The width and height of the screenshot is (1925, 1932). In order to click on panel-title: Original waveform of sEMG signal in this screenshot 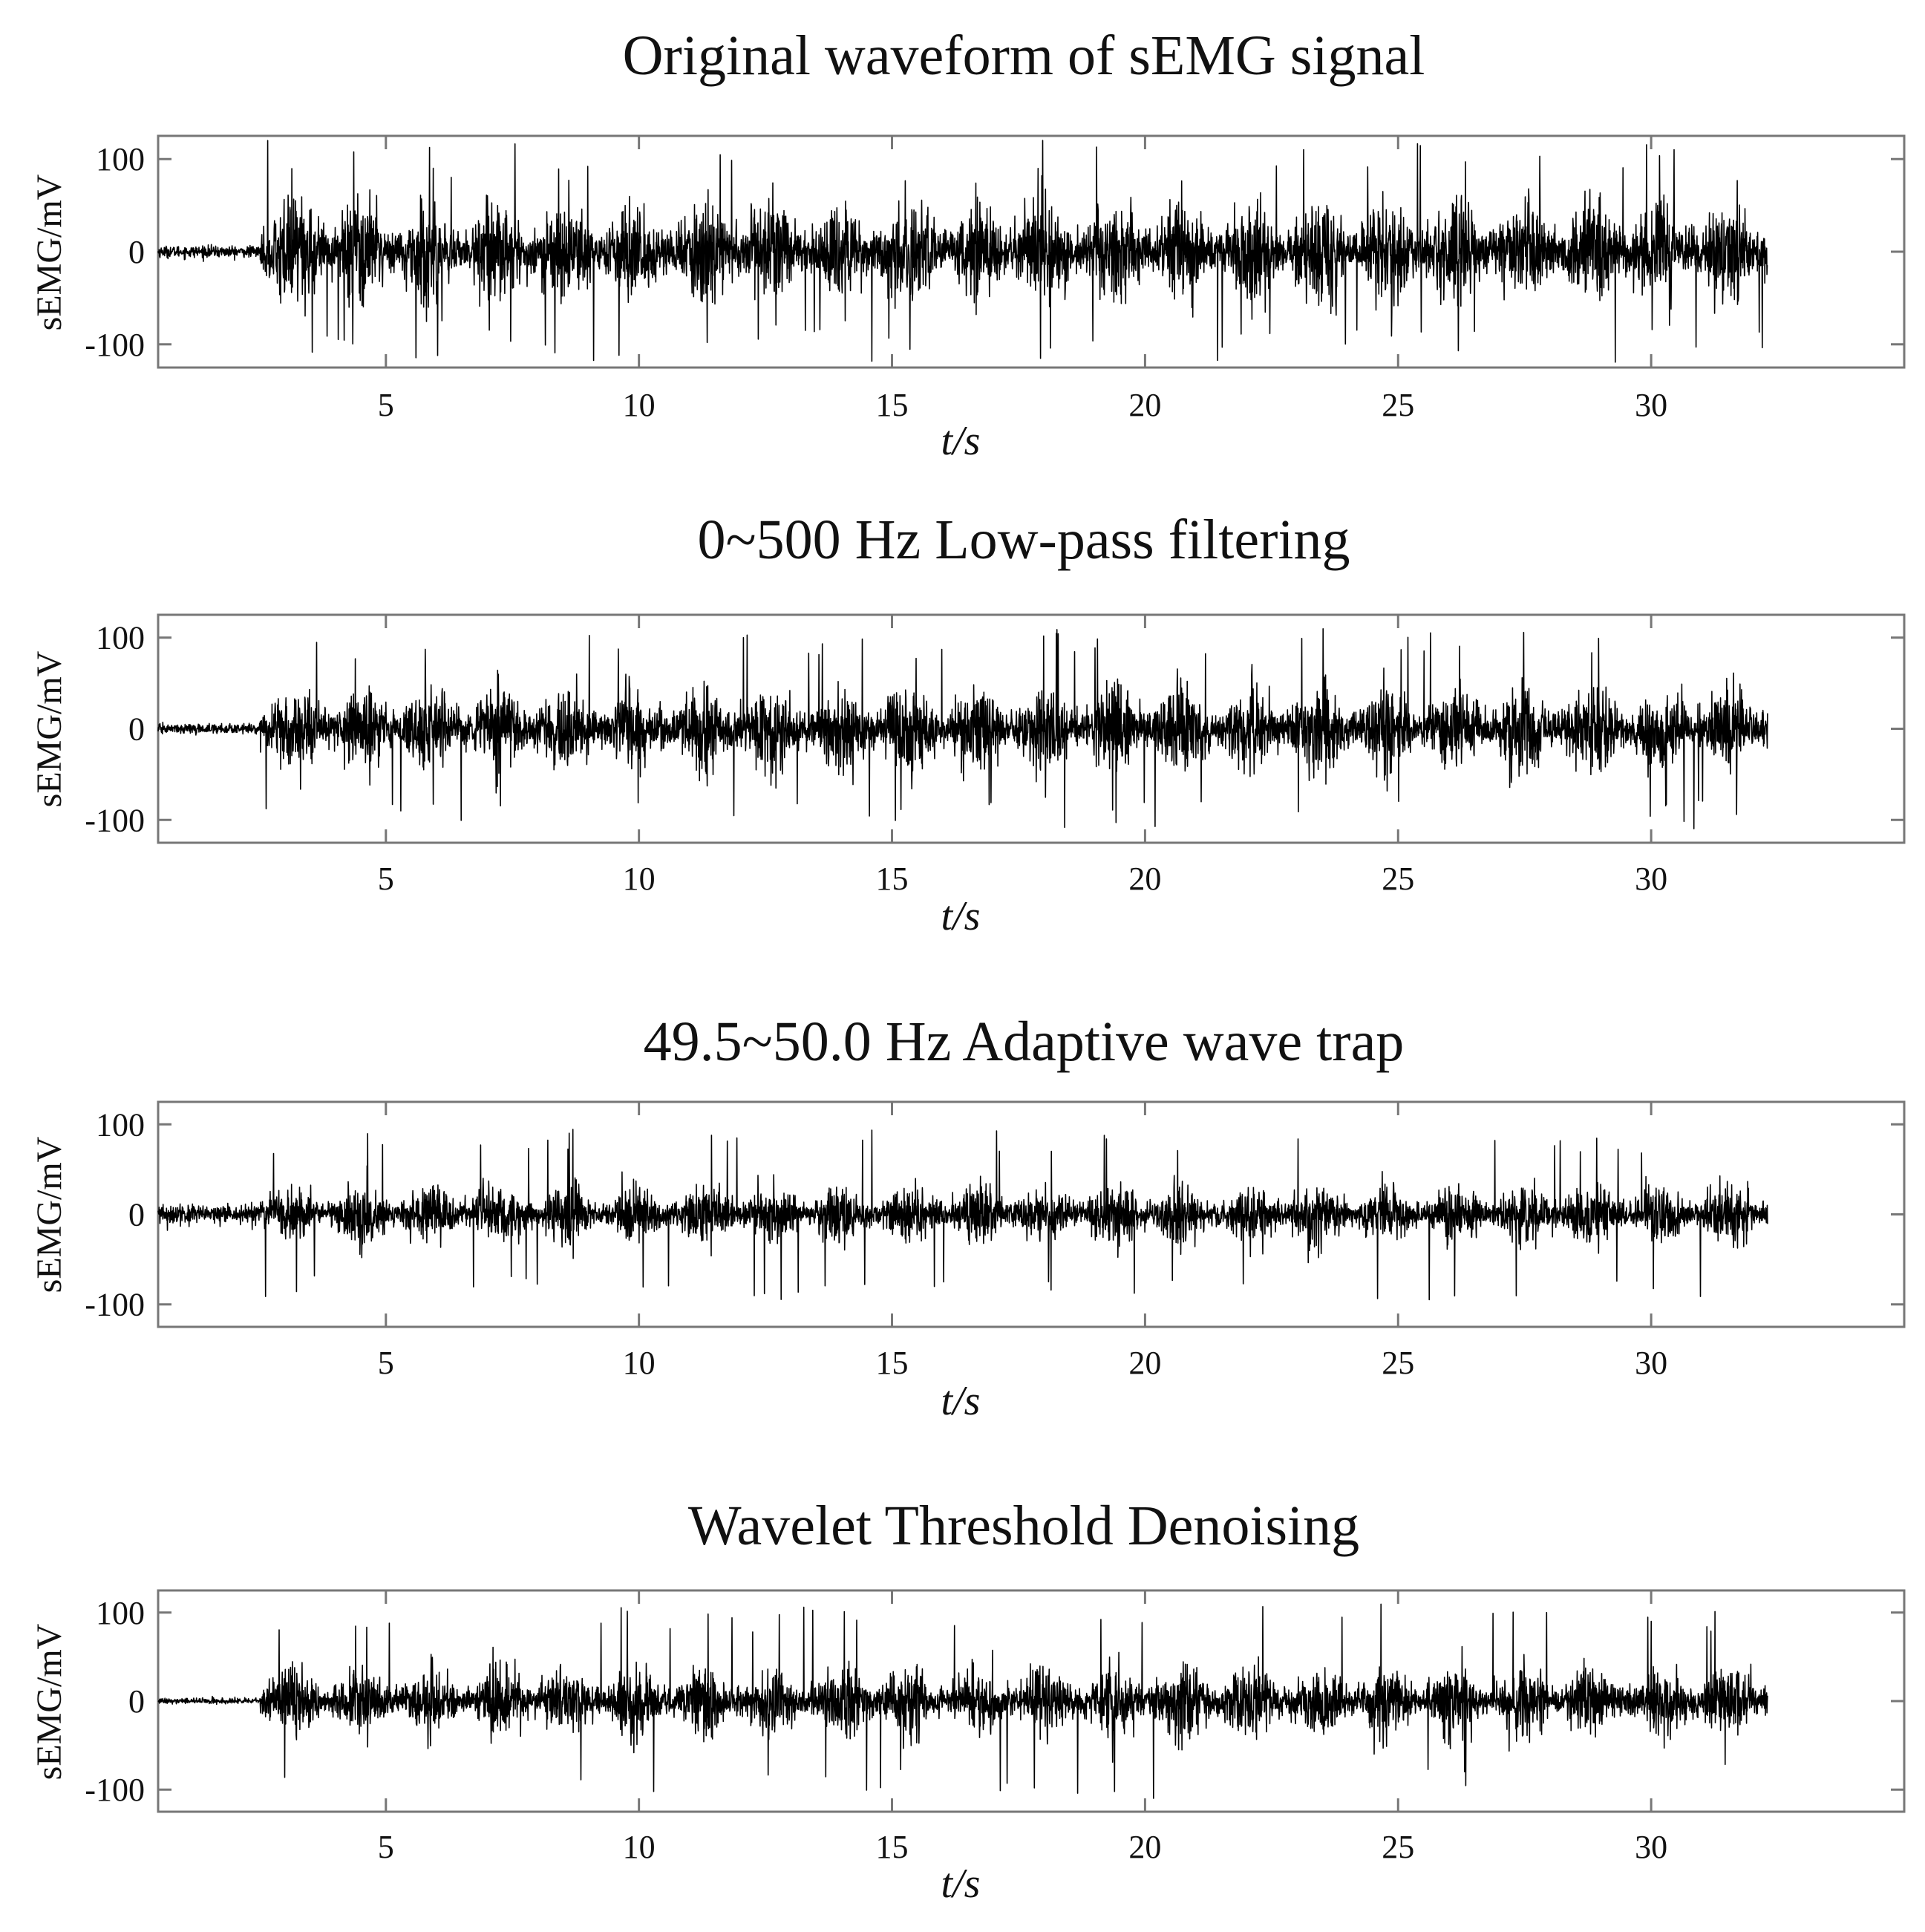, I will do `click(1024, 56)`.